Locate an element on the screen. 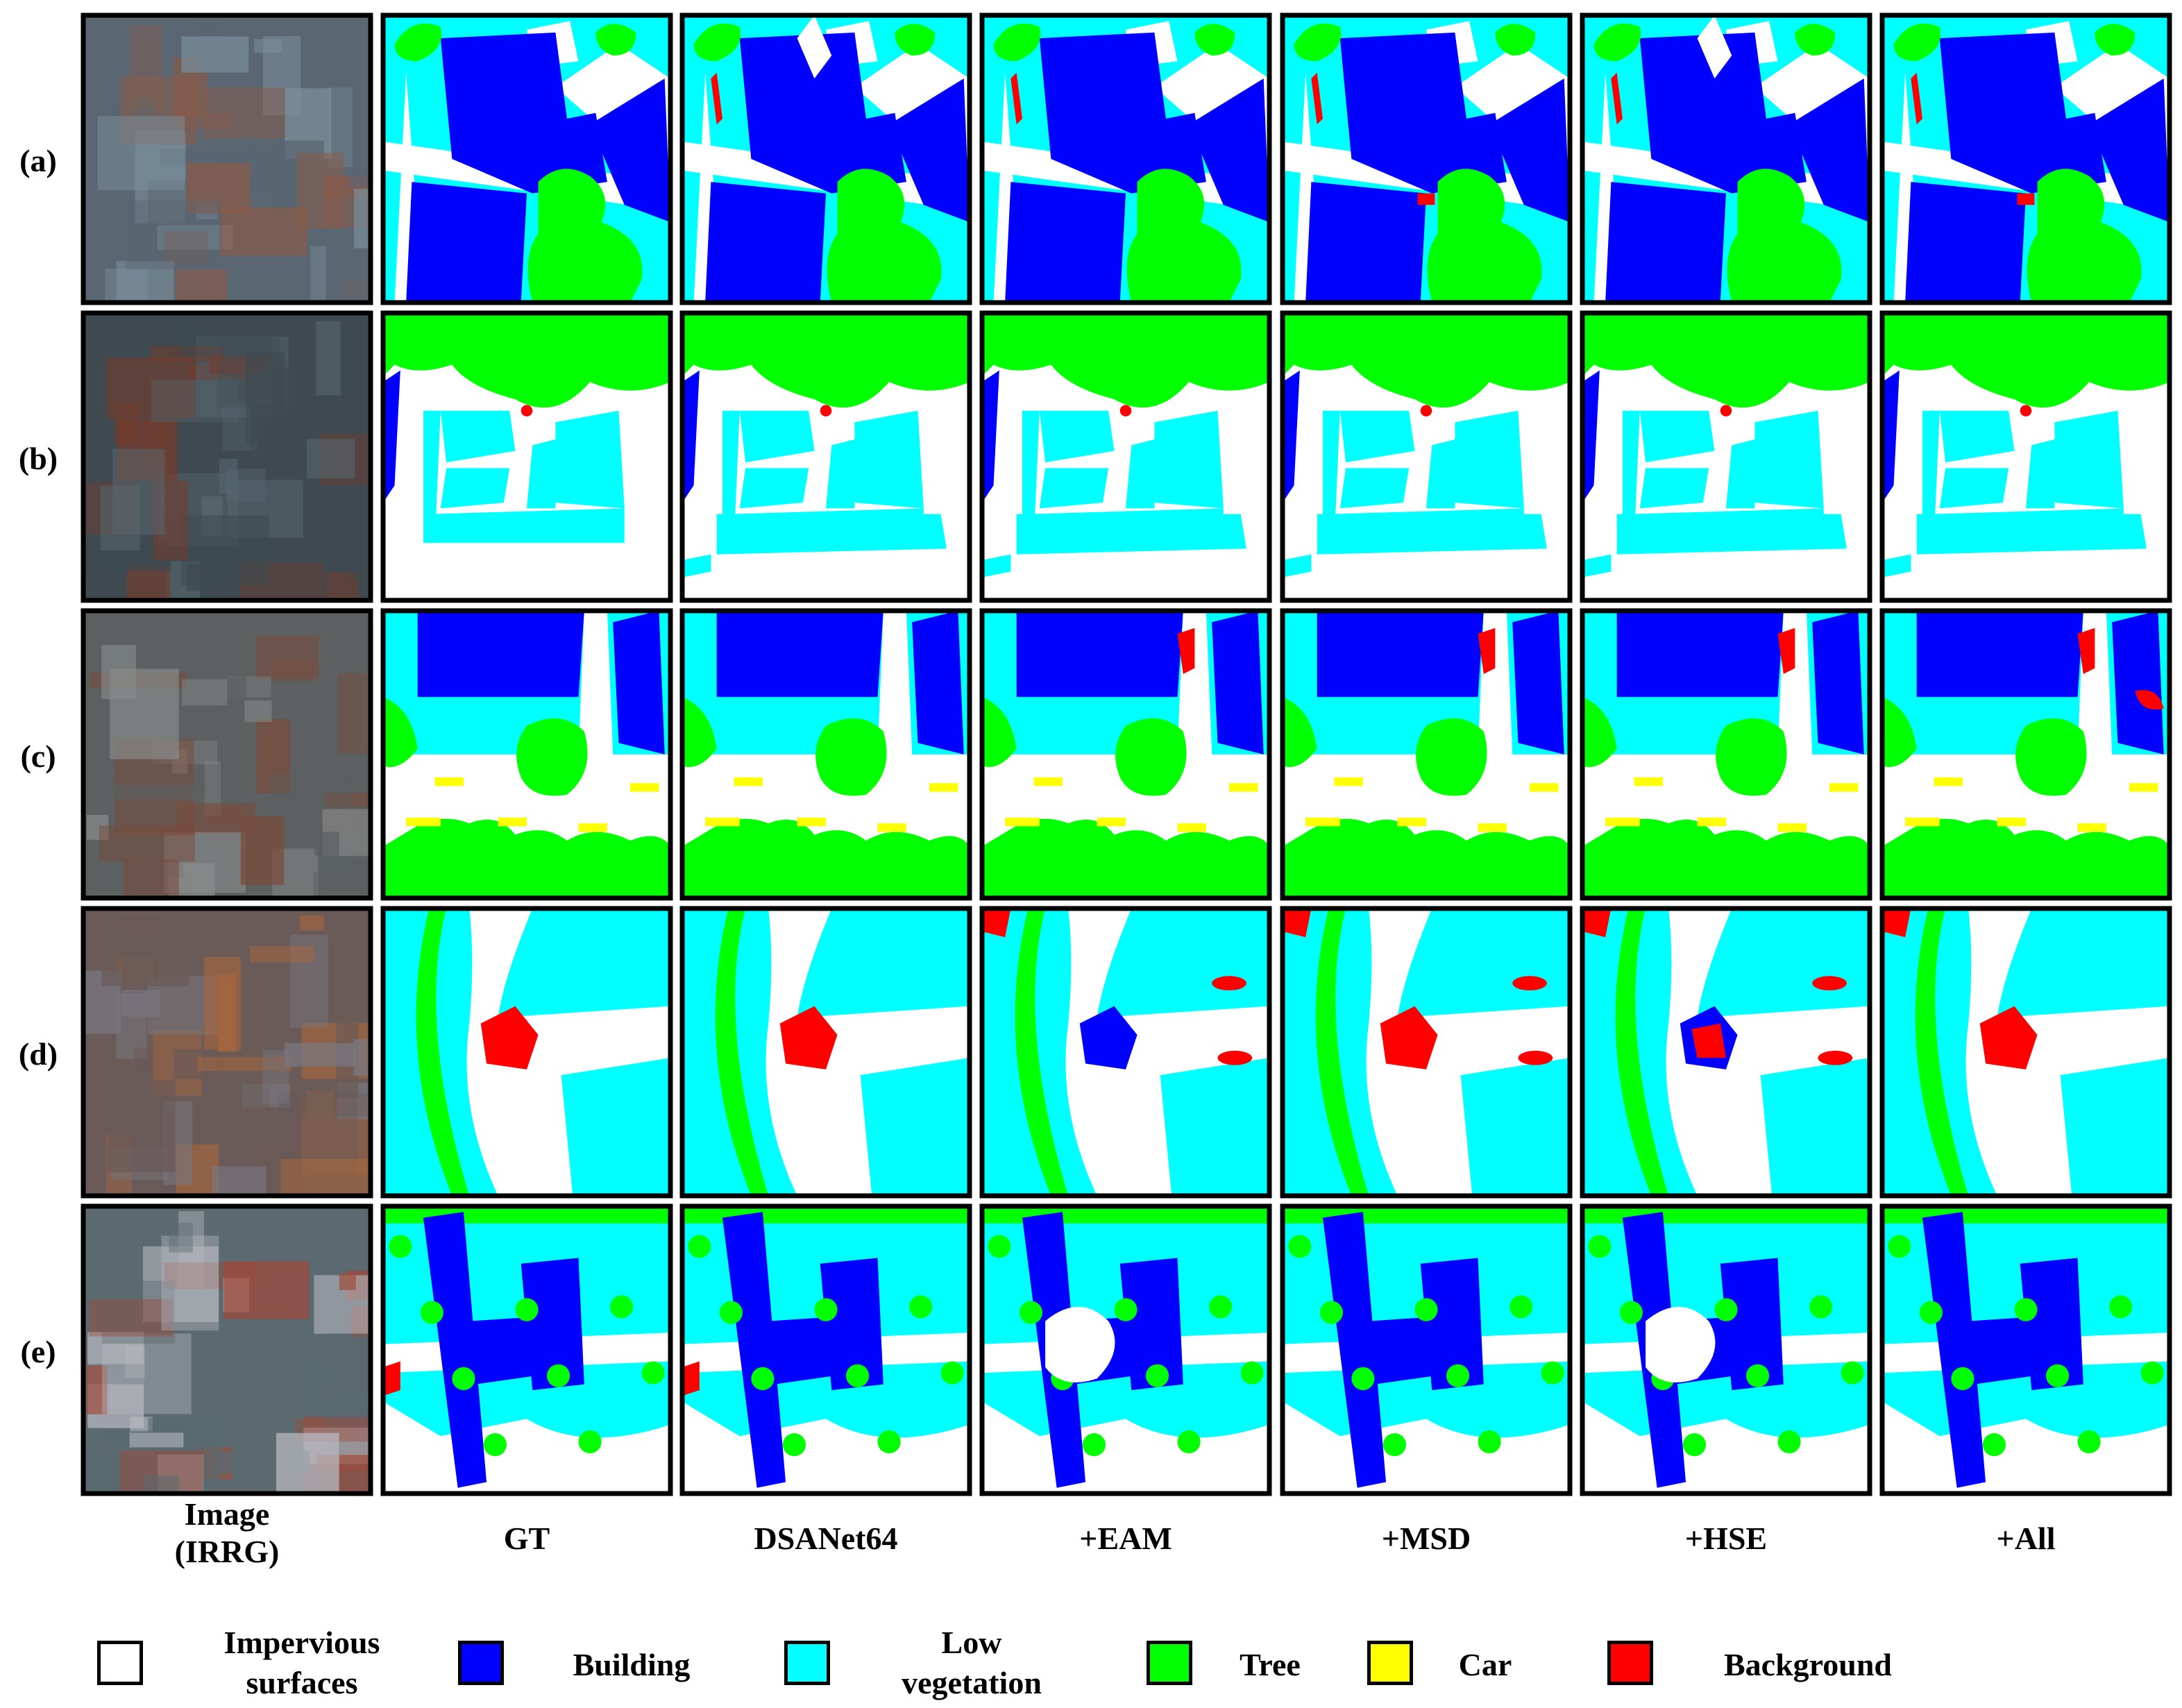 This screenshot has height=1708, width=2182. column-label-image: Image (IRRG) is located at coordinates (227, 1533).